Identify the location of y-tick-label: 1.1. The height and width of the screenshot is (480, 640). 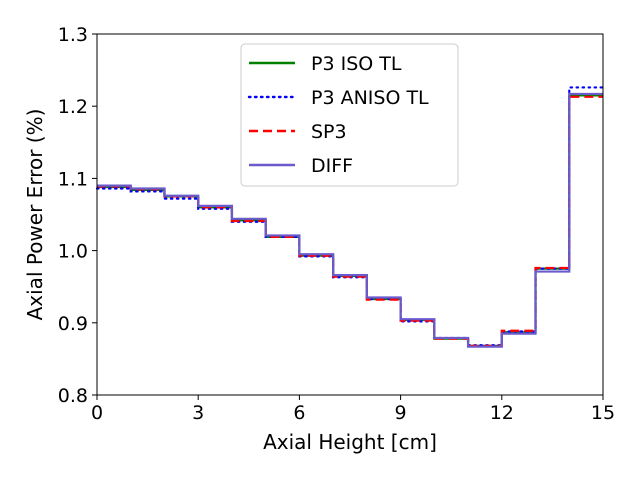
(73, 179).